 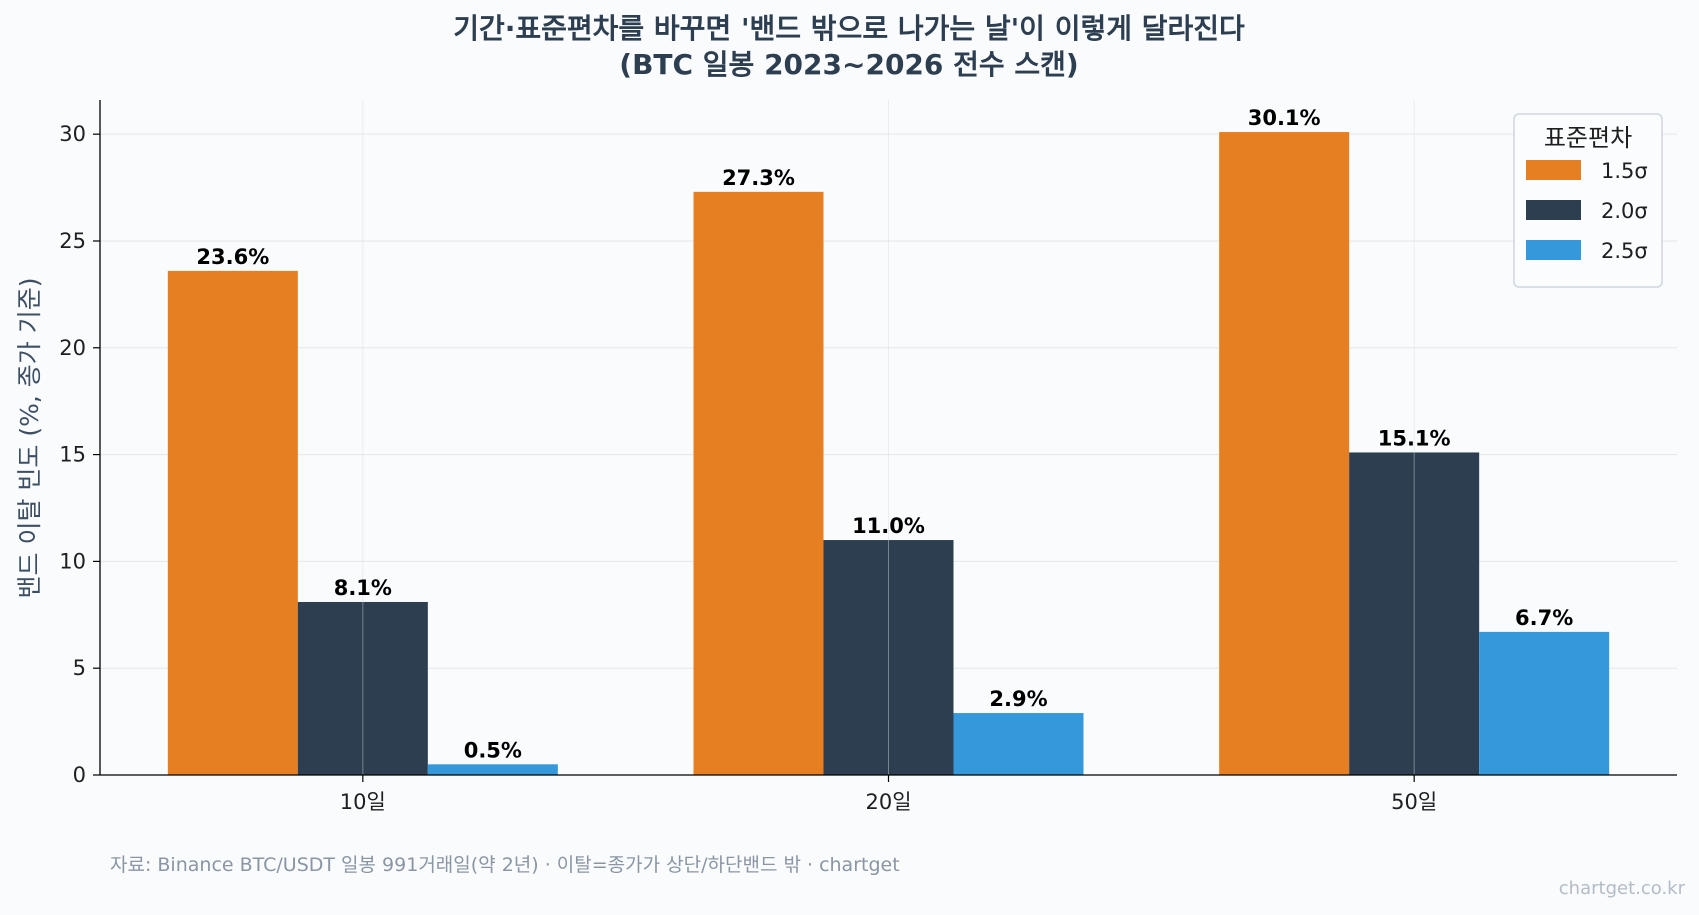 I want to click on x-tick-label: 50일, so click(x=1414, y=802).